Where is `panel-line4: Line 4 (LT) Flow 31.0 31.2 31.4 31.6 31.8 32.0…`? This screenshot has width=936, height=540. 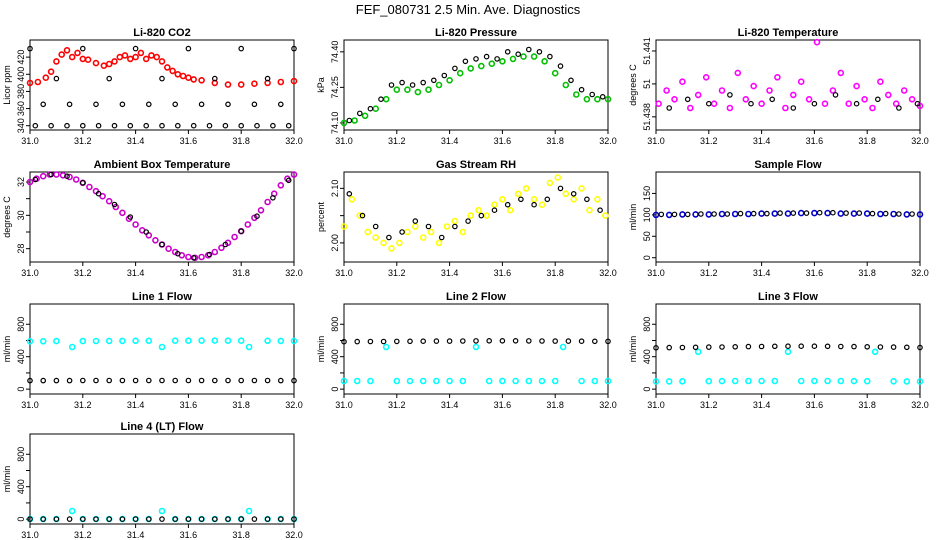 panel-line4: Line 4 (LT) Flow 31.0 31.2 31.4 31.6 31.8 32.0… is located at coordinates (152, 480).